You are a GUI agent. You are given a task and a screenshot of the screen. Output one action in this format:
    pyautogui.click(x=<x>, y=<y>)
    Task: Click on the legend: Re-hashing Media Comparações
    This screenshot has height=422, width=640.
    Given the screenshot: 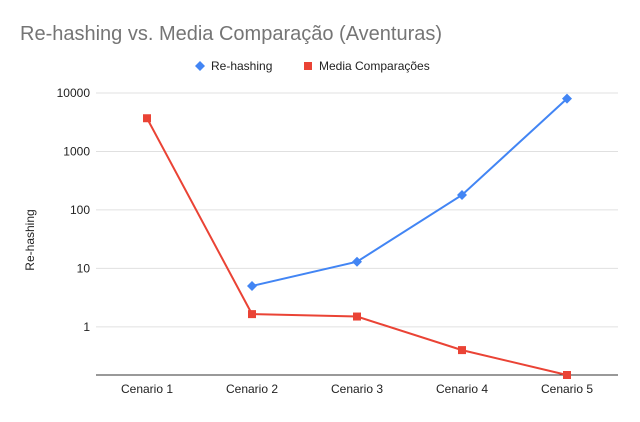 What is the action you would take?
    pyautogui.click(x=312, y=66)
    